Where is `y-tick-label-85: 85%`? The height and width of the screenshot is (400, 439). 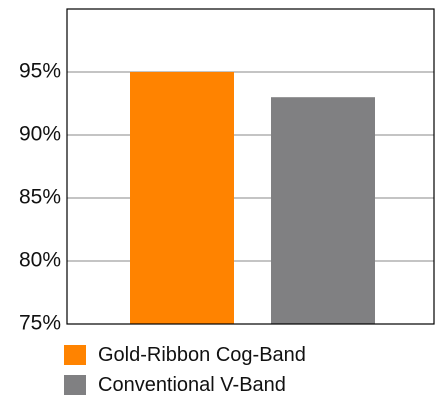 y-tick-label-85: 85% is located at coordinates (40, 197).